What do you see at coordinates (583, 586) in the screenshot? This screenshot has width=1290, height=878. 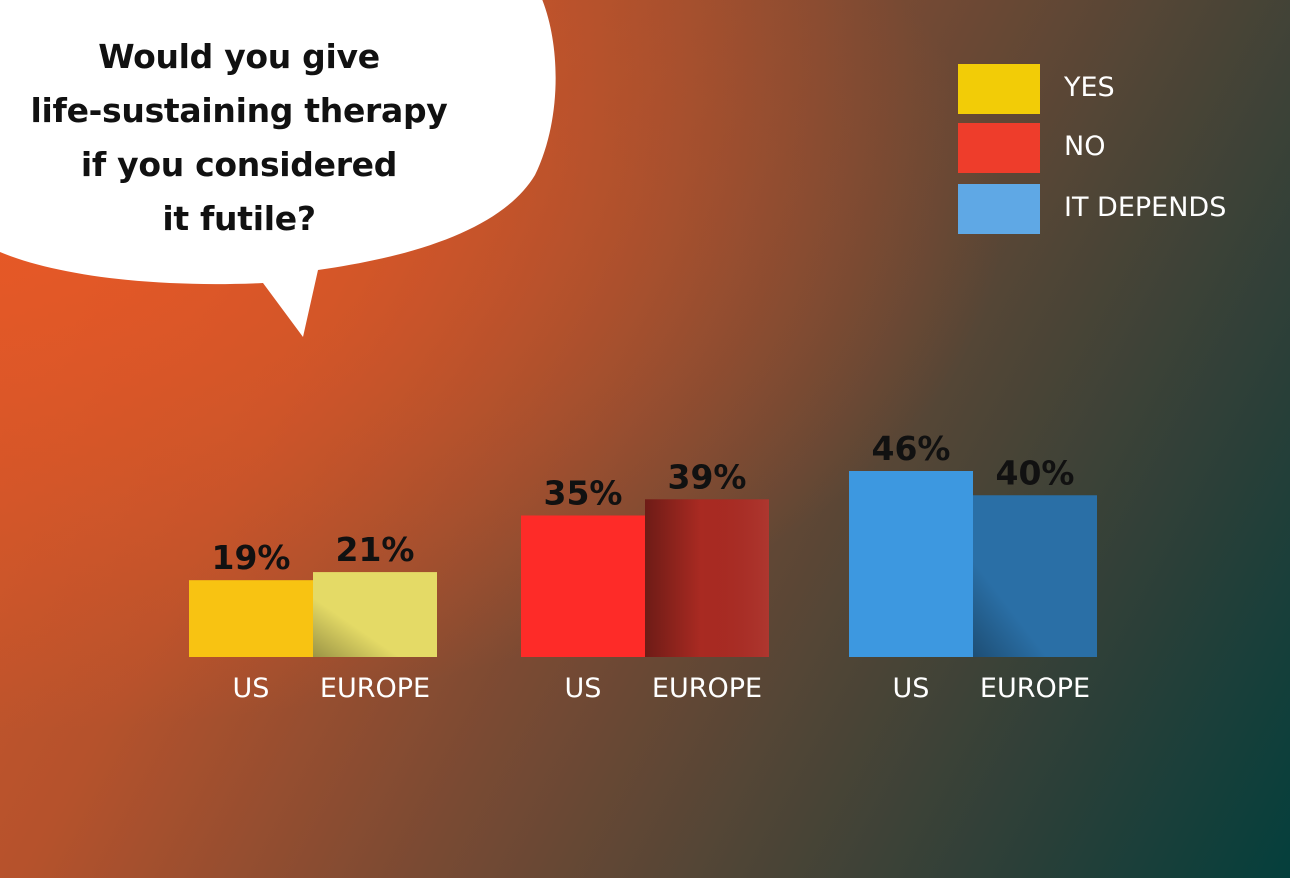 I see `bar-no-us` at bounding box center [583, 586].